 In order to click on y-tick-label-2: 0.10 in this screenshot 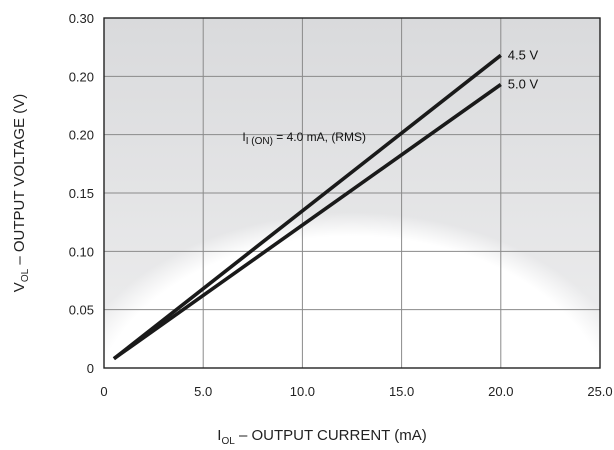, I will do `click(81, 251)`.